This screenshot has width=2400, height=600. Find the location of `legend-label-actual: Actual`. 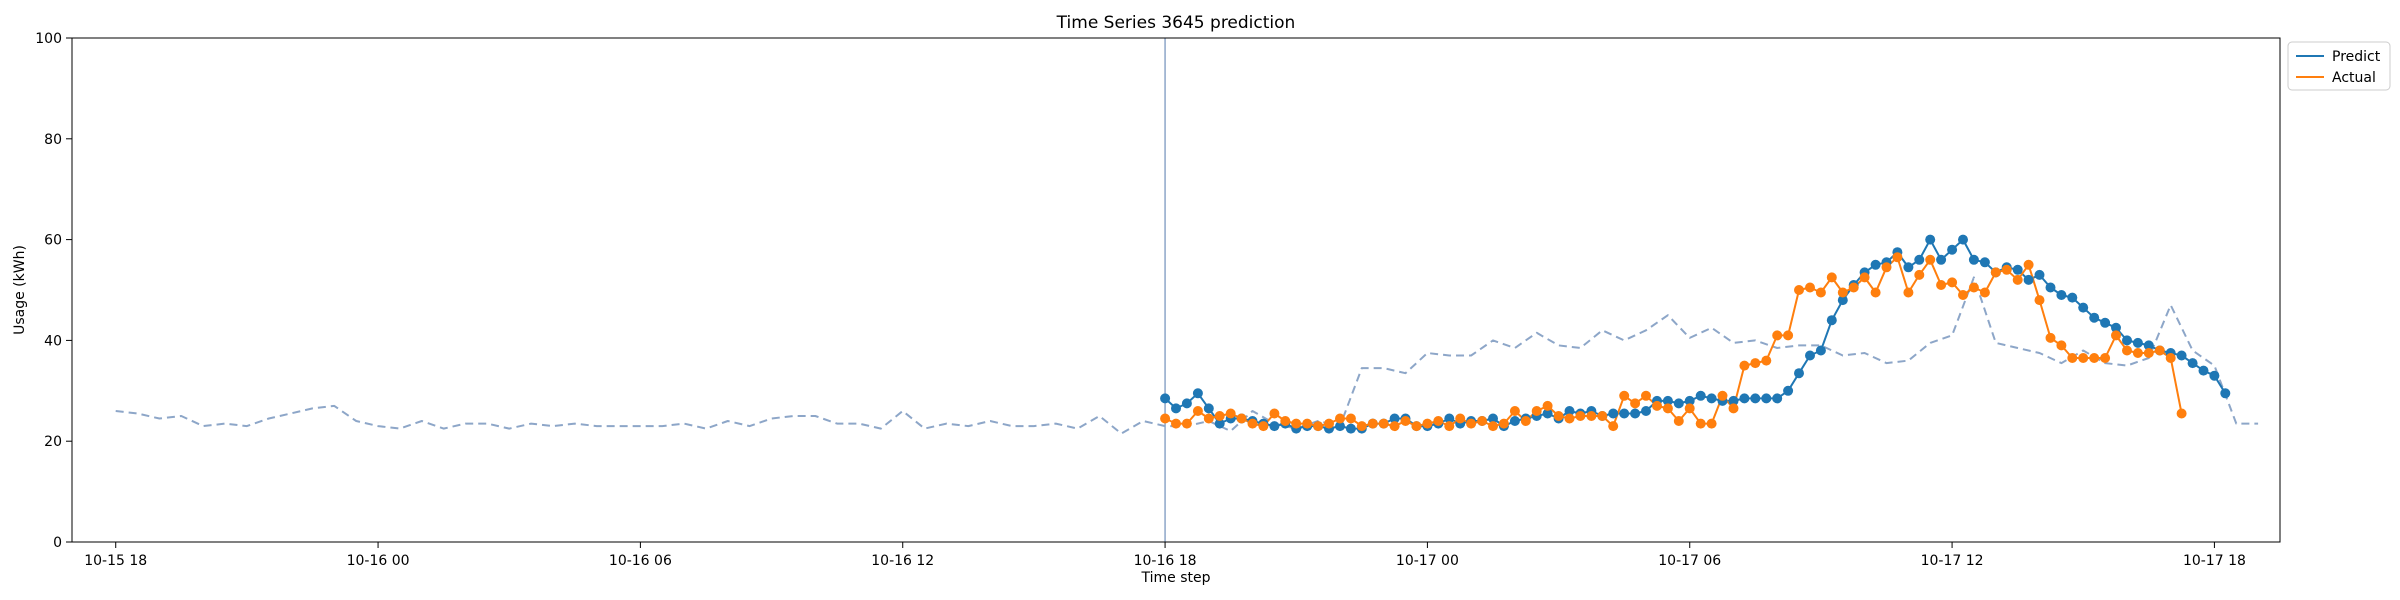

legend-label-actual: Actual is located at coordinates (2354, 78).